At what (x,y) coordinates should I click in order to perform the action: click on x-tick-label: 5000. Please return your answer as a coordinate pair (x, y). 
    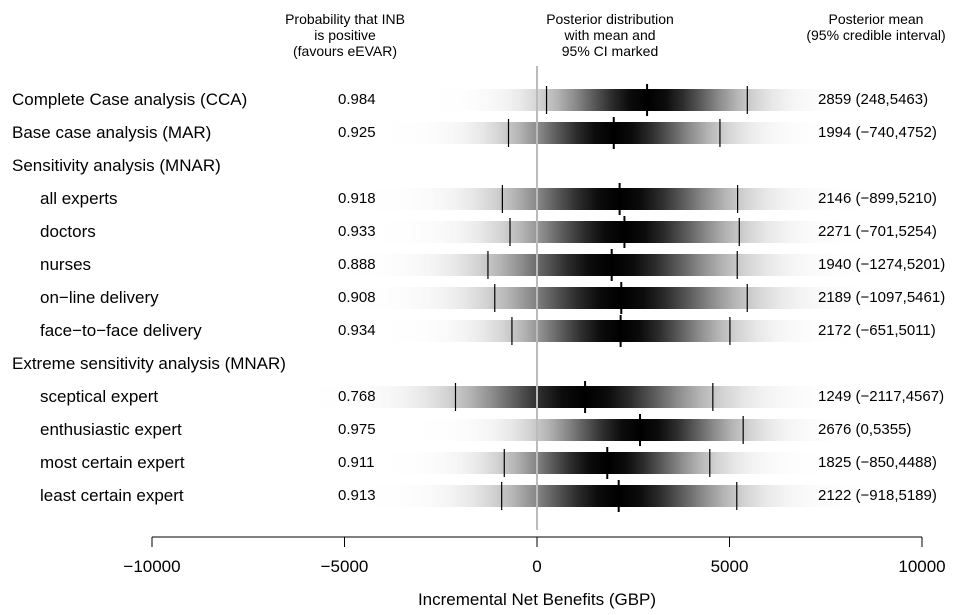
    Looking at the image, I should click on (729, 566).